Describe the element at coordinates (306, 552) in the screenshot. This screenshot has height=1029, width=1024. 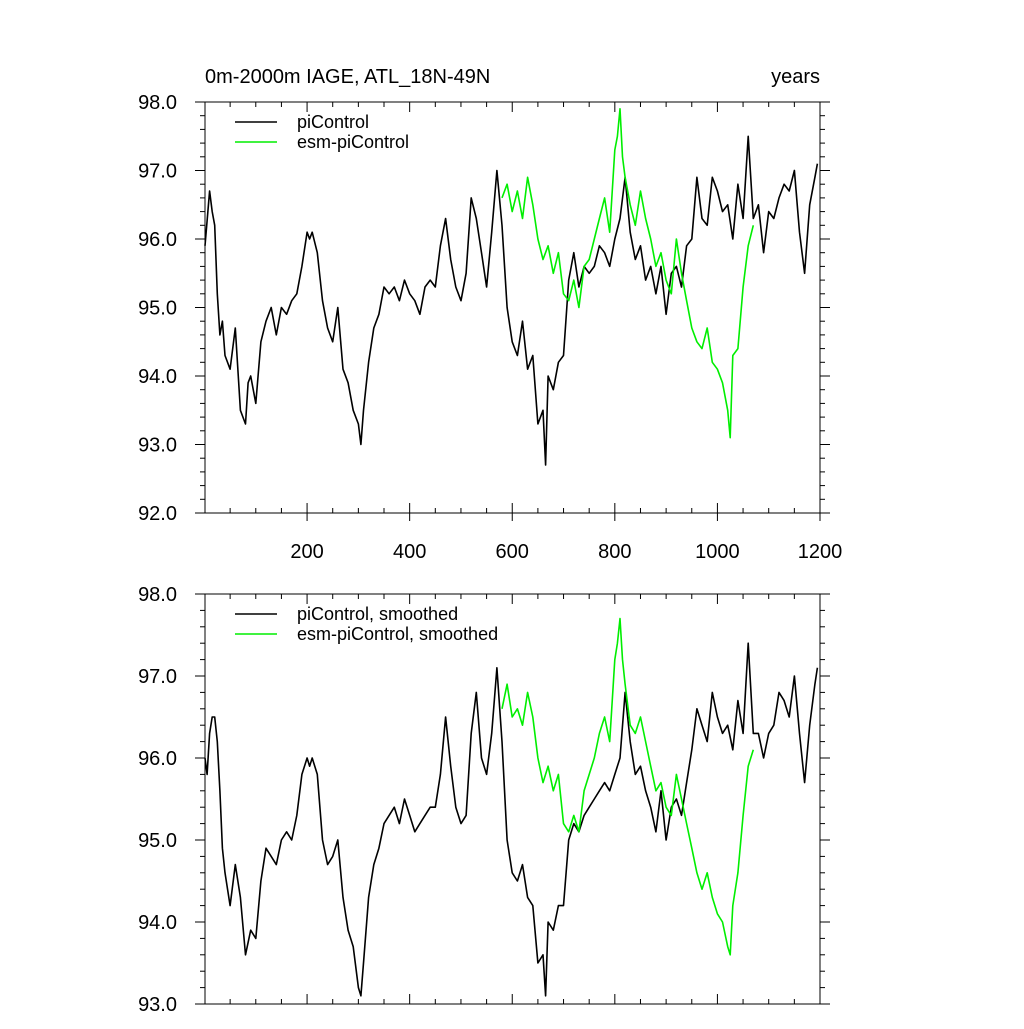
I see `x-tick-label: 200` at that location.